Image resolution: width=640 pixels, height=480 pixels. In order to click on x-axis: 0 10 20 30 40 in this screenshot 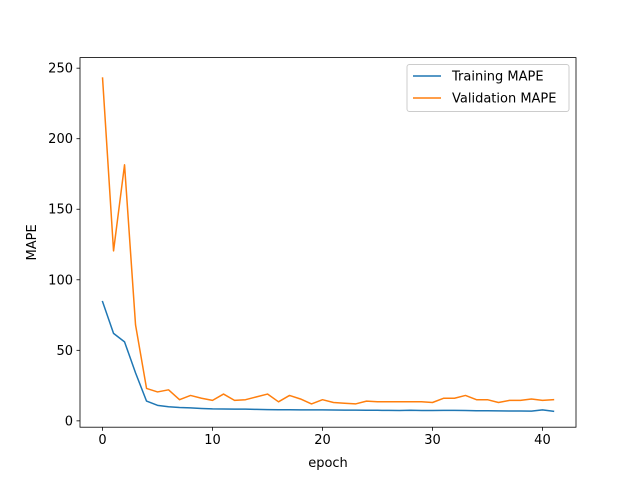, I will do `click(324, 437)`.